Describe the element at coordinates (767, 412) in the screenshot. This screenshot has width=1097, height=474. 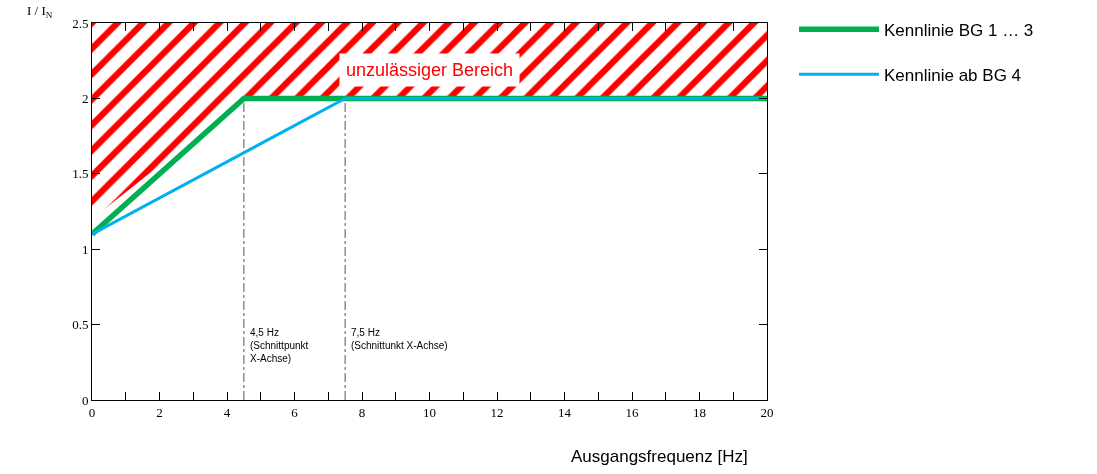
I see `x-tick-label: 20` at that location.